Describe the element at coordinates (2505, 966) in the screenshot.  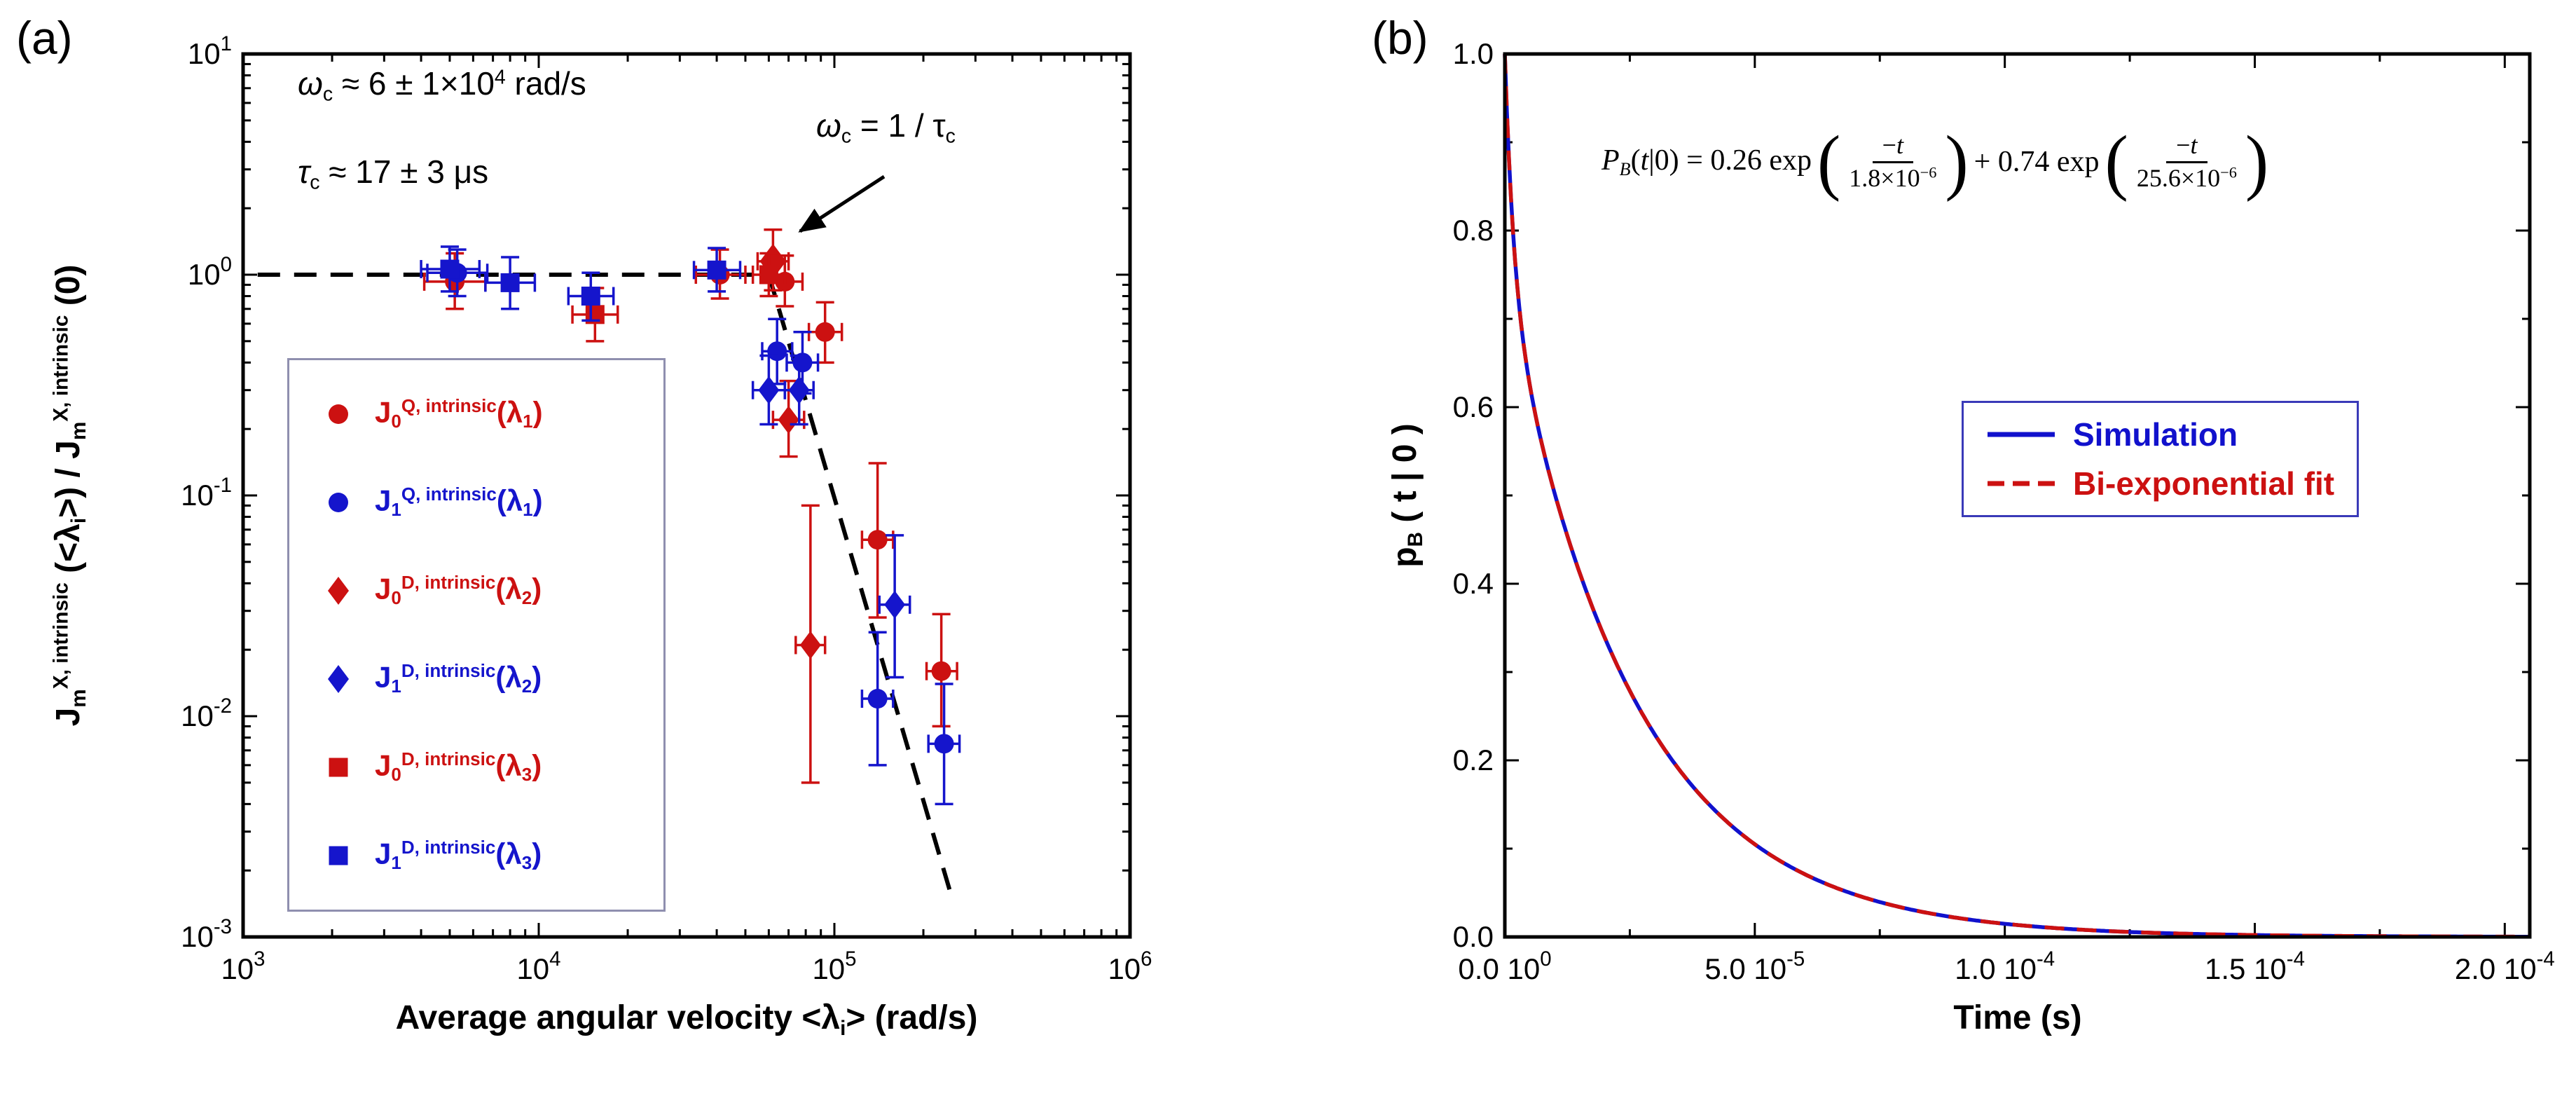
I see `svg-text: 2.0 10-4` at that location.